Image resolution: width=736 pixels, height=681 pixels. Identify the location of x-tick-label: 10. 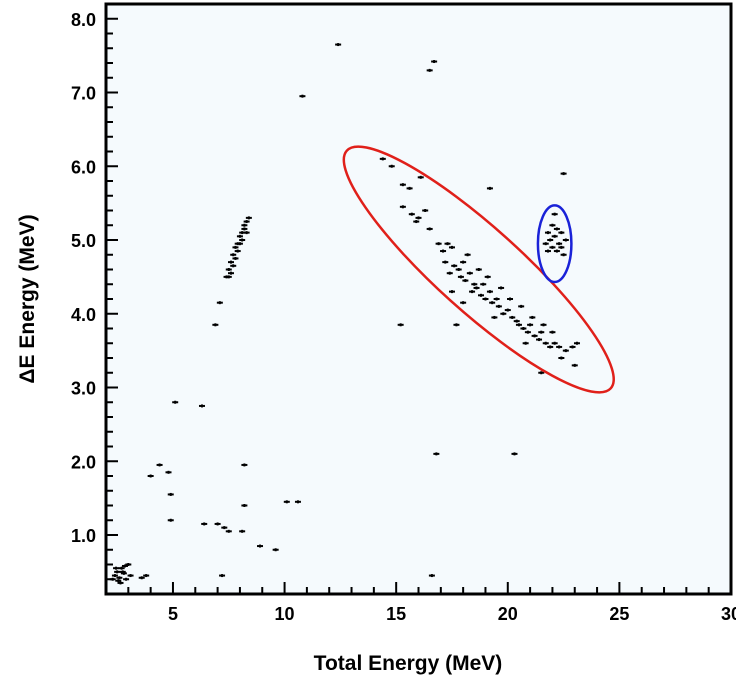
(285, 614).